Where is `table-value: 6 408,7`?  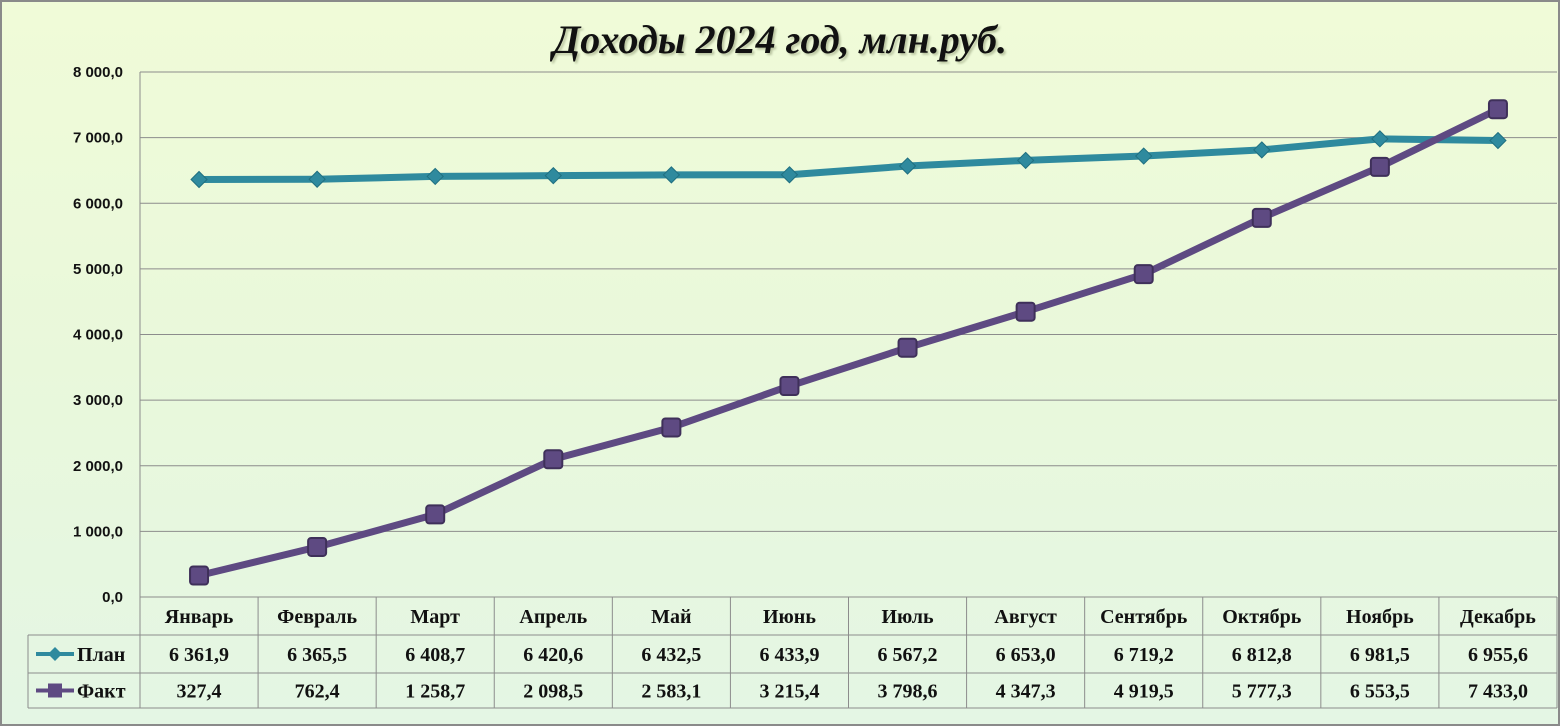
table-value: 6 408,7 is located at coordinates (435, 655).